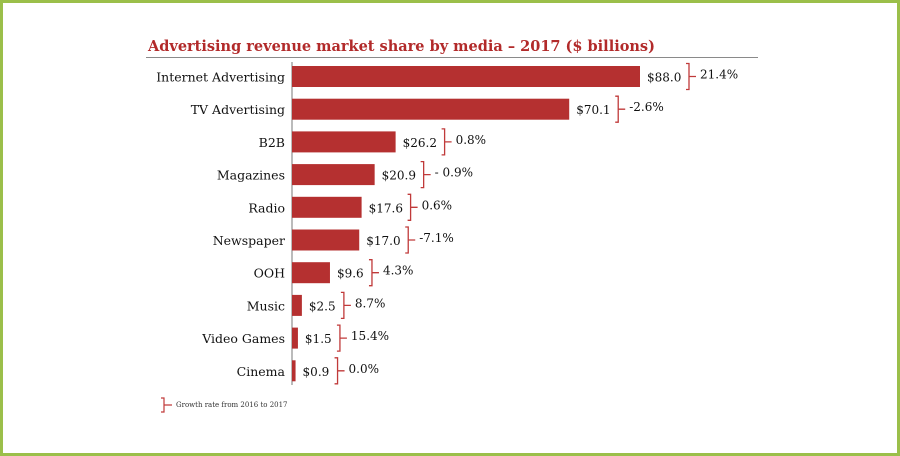 Image resolution: width=900 pixels, height=456 pixels. I want to click on growth-label: 0.0%, so click(364, 369).